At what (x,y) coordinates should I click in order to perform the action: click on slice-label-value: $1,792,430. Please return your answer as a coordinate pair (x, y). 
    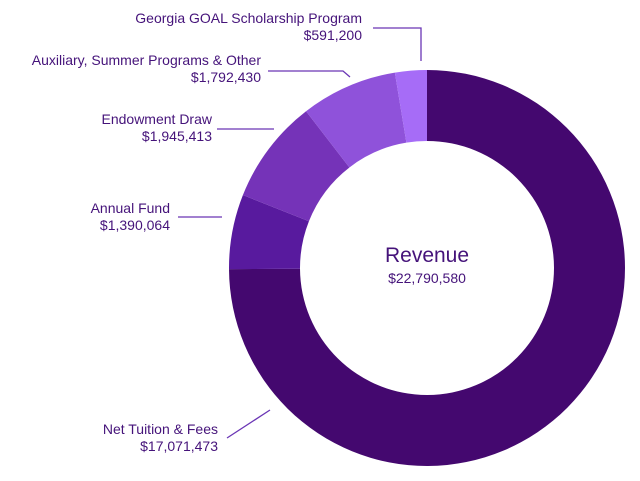
    Looking at the image, I should click on (225, 77).